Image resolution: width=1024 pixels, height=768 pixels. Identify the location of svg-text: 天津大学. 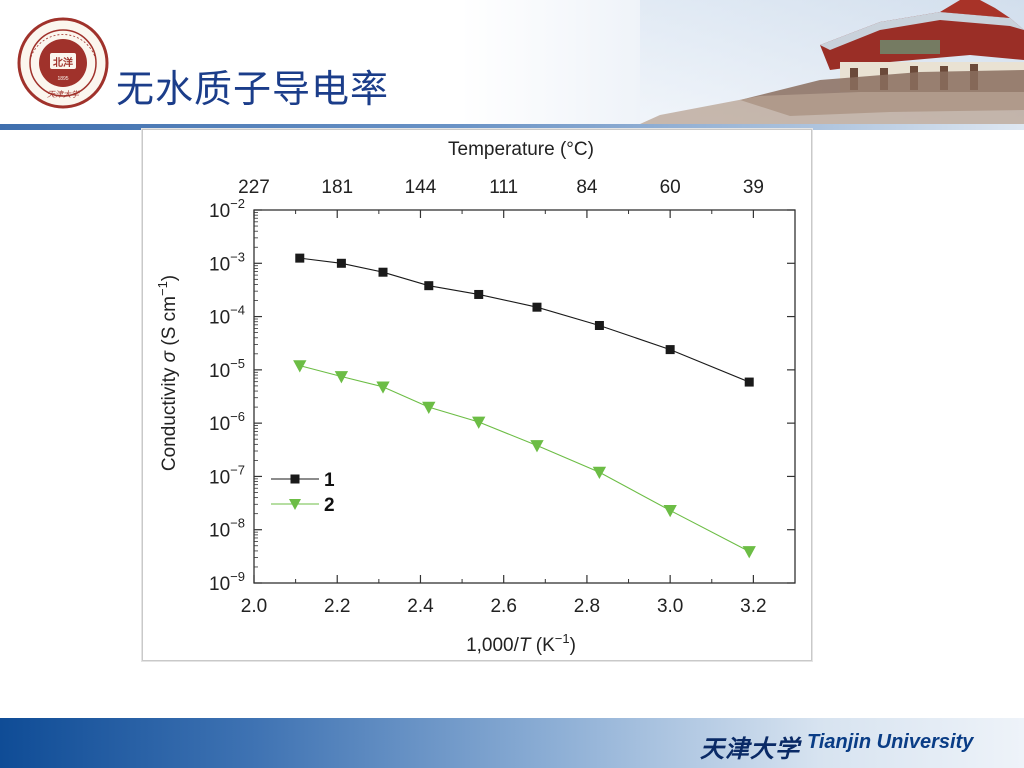
(63, 94).